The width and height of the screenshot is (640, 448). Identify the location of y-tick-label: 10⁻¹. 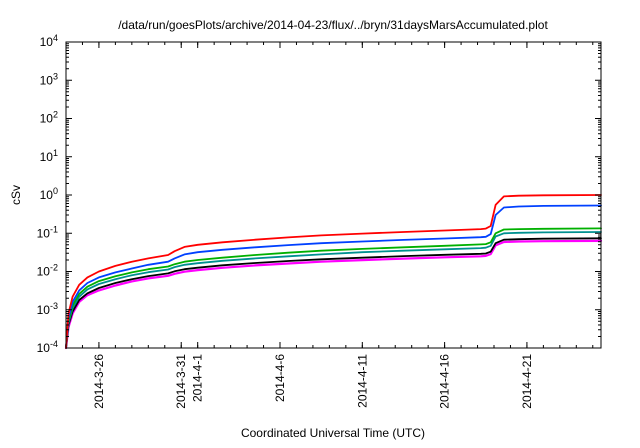
(47, 232).